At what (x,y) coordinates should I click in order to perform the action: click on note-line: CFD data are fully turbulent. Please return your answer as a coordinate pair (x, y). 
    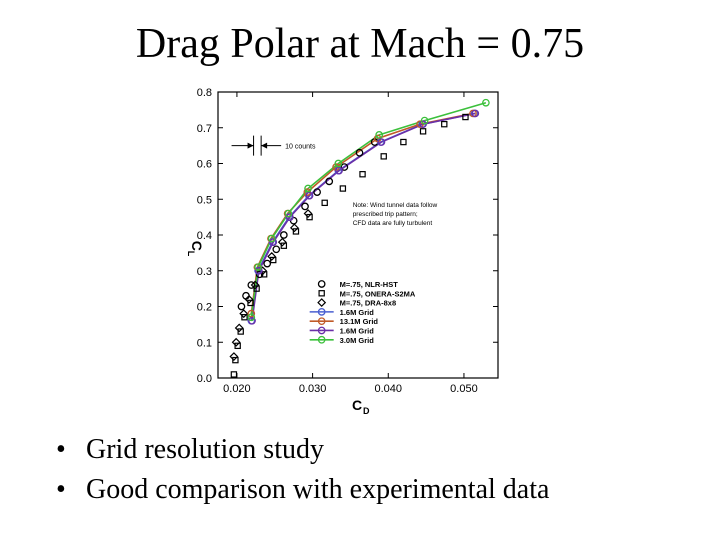
    Looking at the image, I should click on (393, 223).